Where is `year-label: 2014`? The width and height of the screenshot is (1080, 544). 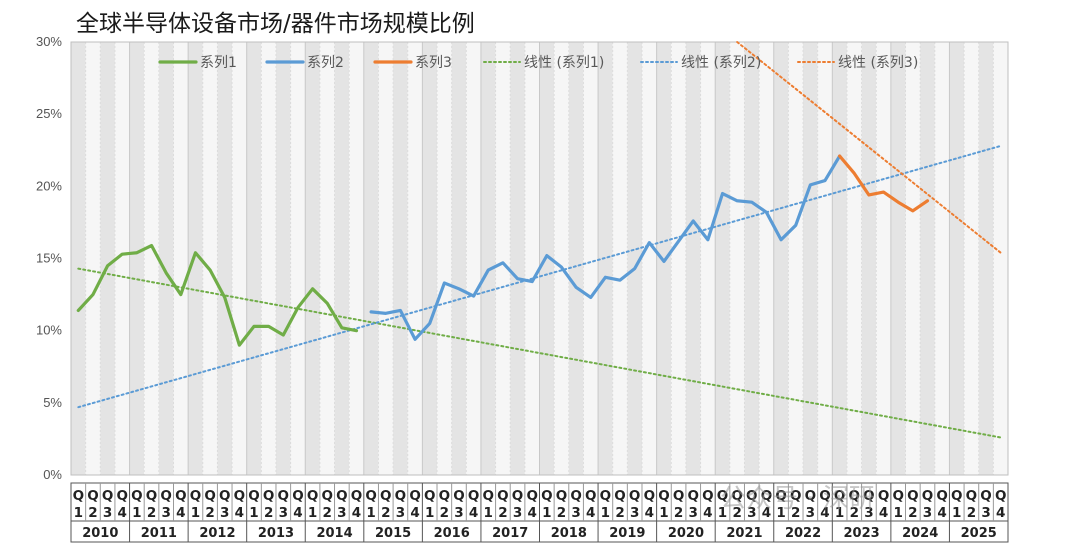
year-label: 2014 is located at coordinates (334, 533).